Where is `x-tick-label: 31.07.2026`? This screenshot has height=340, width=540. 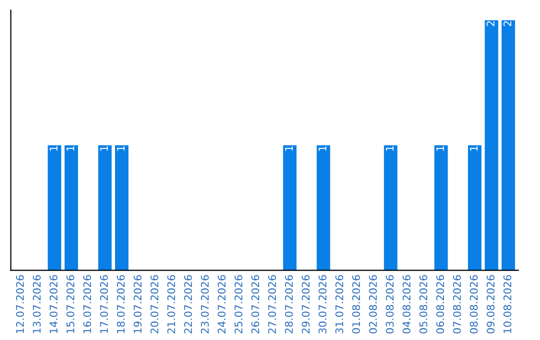
x-tick-label: 31.07.2026 is located at coordinates (339, 304).